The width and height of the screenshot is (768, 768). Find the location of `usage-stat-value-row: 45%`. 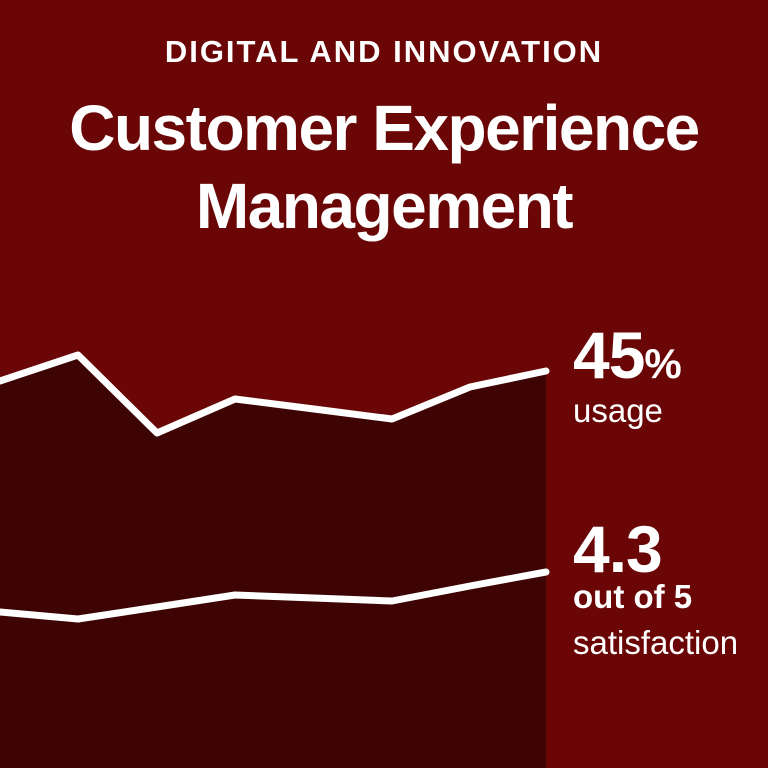

usage-stat-value-row: 45% is located at coordinates (627, 355).